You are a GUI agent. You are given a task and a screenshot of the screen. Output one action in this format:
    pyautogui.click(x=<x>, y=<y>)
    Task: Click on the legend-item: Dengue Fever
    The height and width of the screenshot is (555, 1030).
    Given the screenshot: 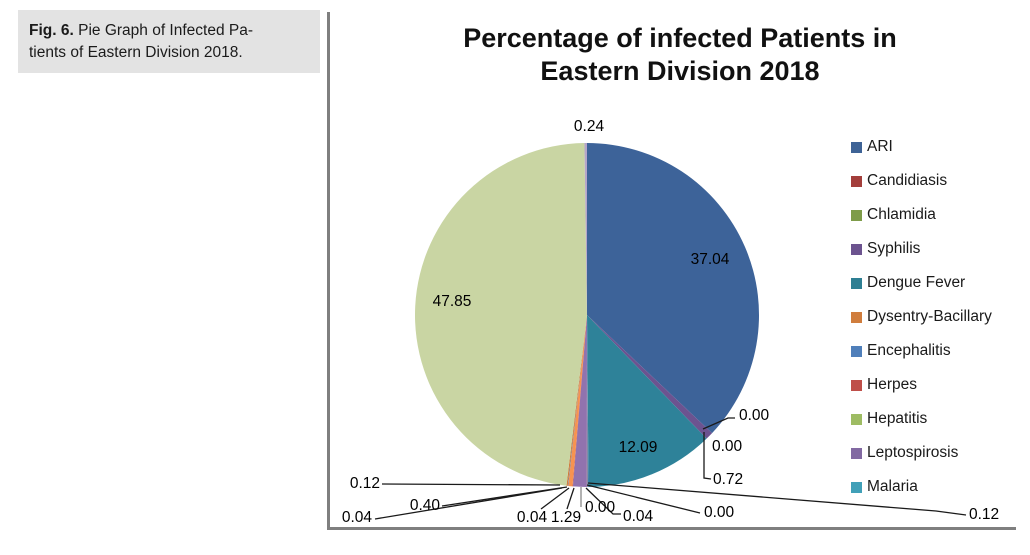 What is the action you would take?
    pyautogui.click(x=921, y=282)
    